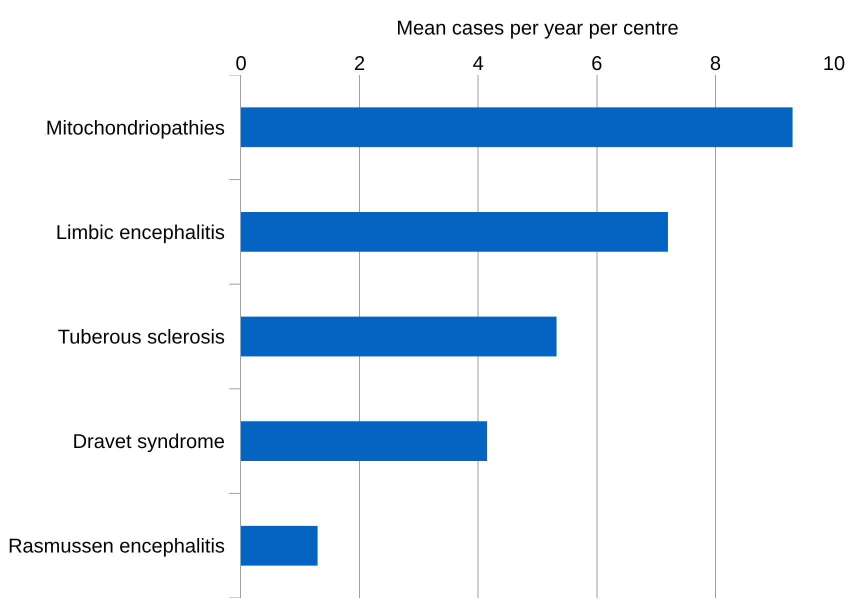  Describe the element at coordinates (715, 64) in the screenshot. I see `x-tick-label: 8` at that location.